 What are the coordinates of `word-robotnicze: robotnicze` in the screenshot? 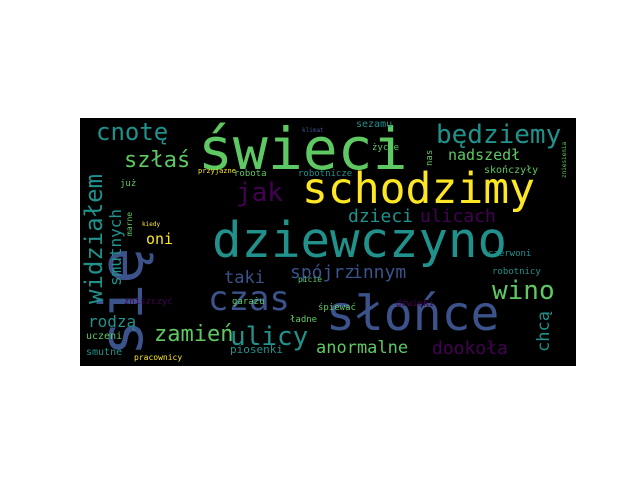 It's located at (325, 174).